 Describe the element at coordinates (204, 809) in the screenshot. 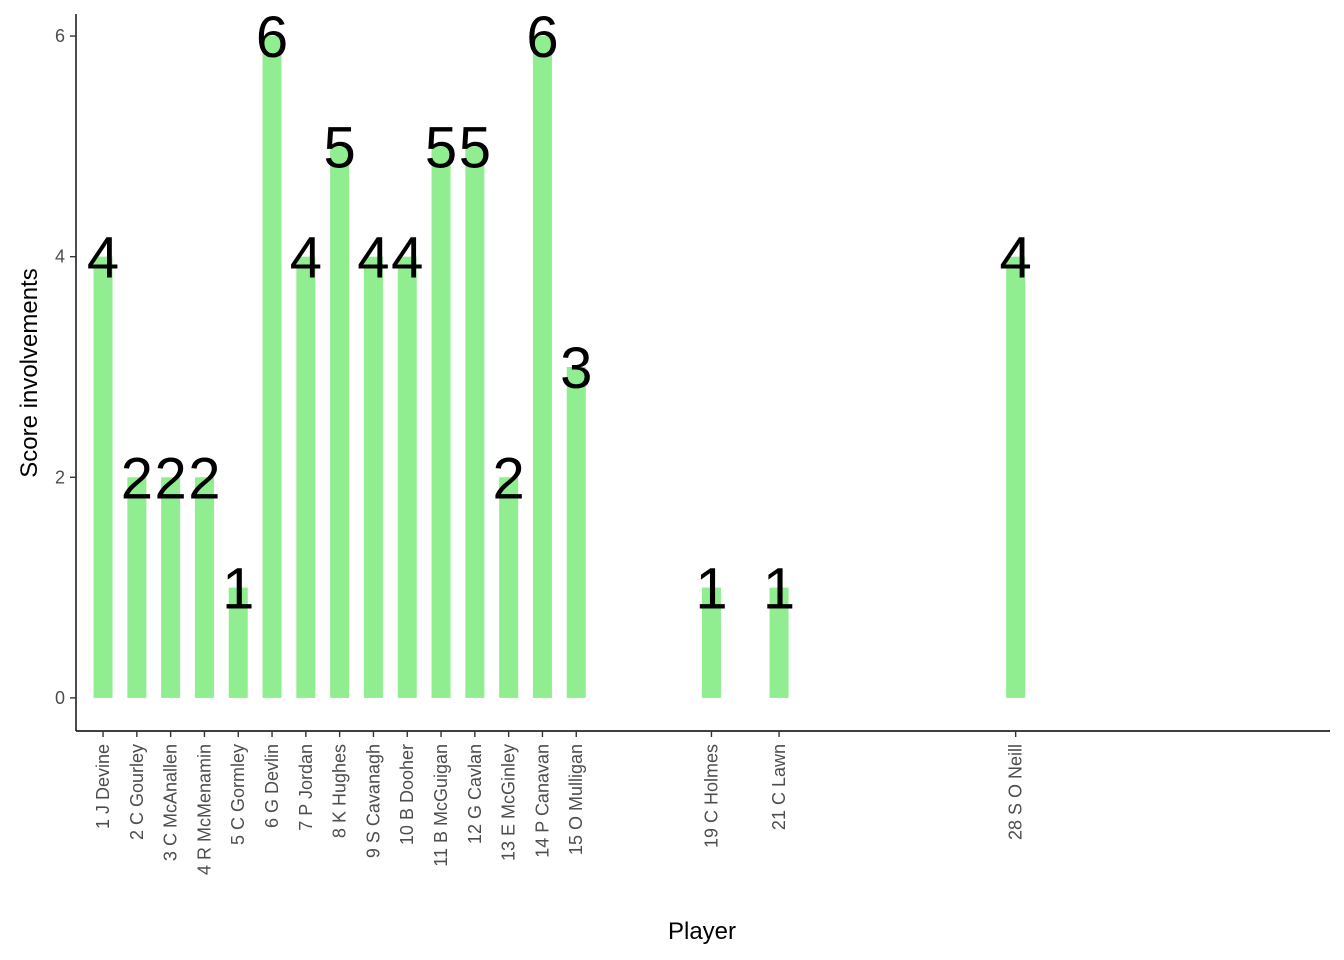

I see `x-tick-label: 4 R McMenamin` at that location.